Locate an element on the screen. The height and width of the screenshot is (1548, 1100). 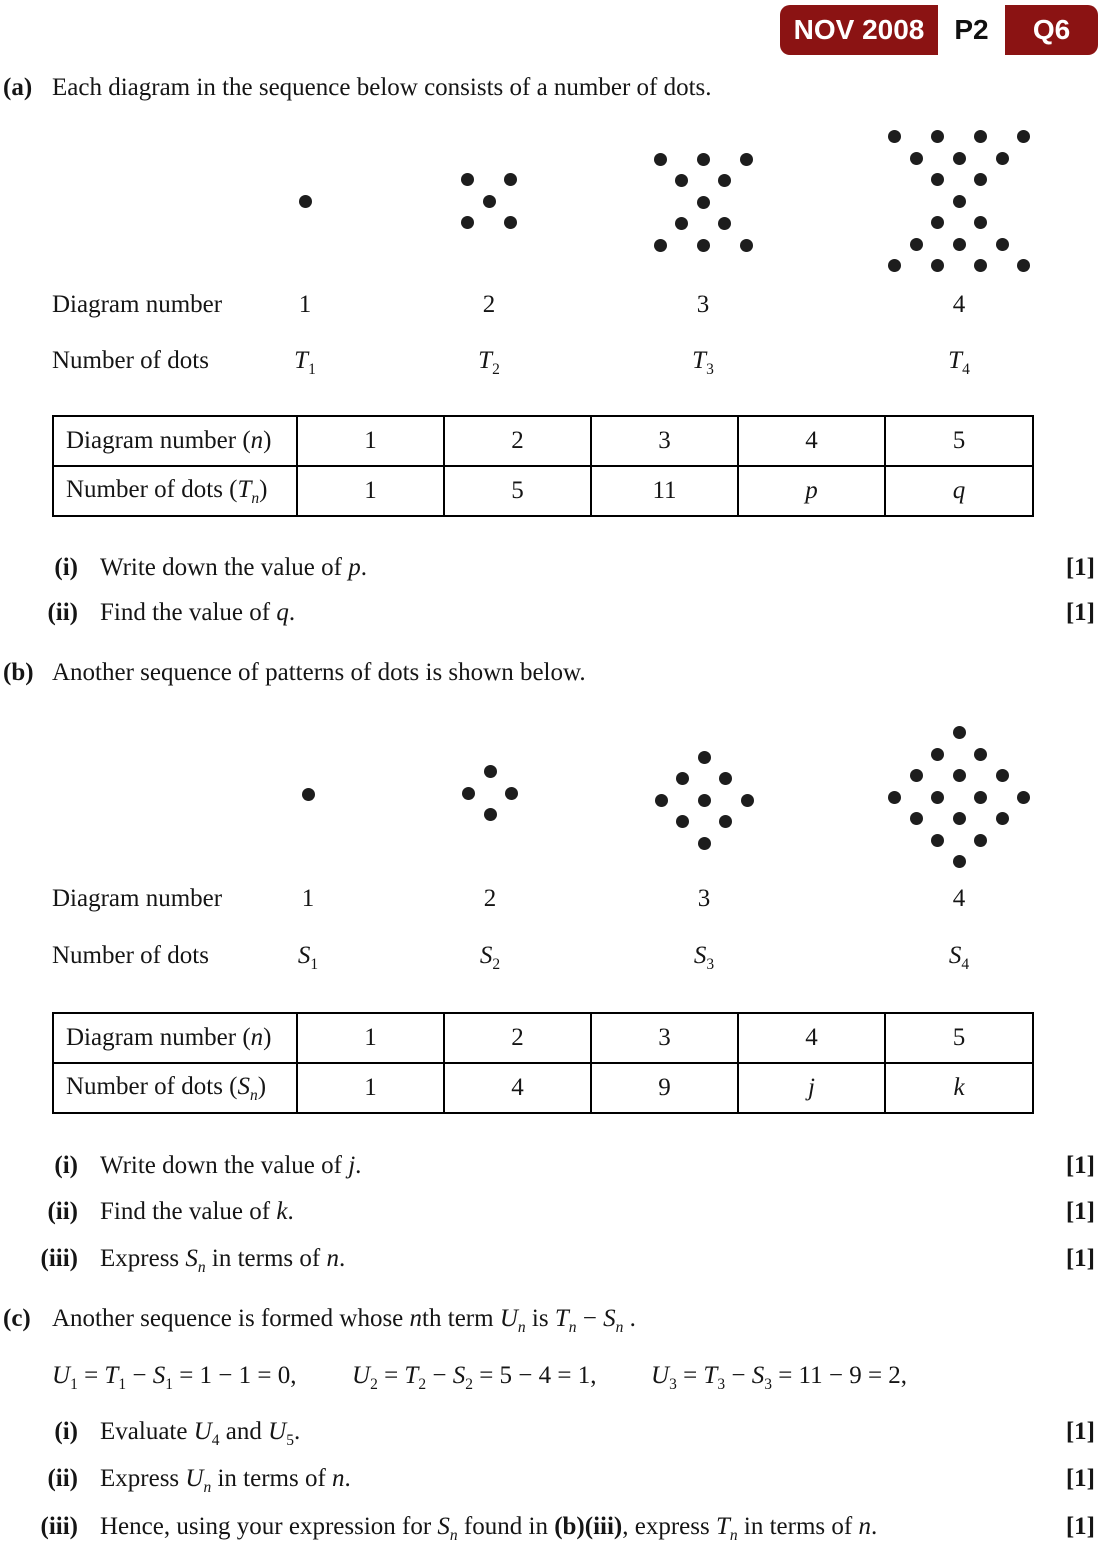
table-b-cell: j is located at coordinates (811, 1088).